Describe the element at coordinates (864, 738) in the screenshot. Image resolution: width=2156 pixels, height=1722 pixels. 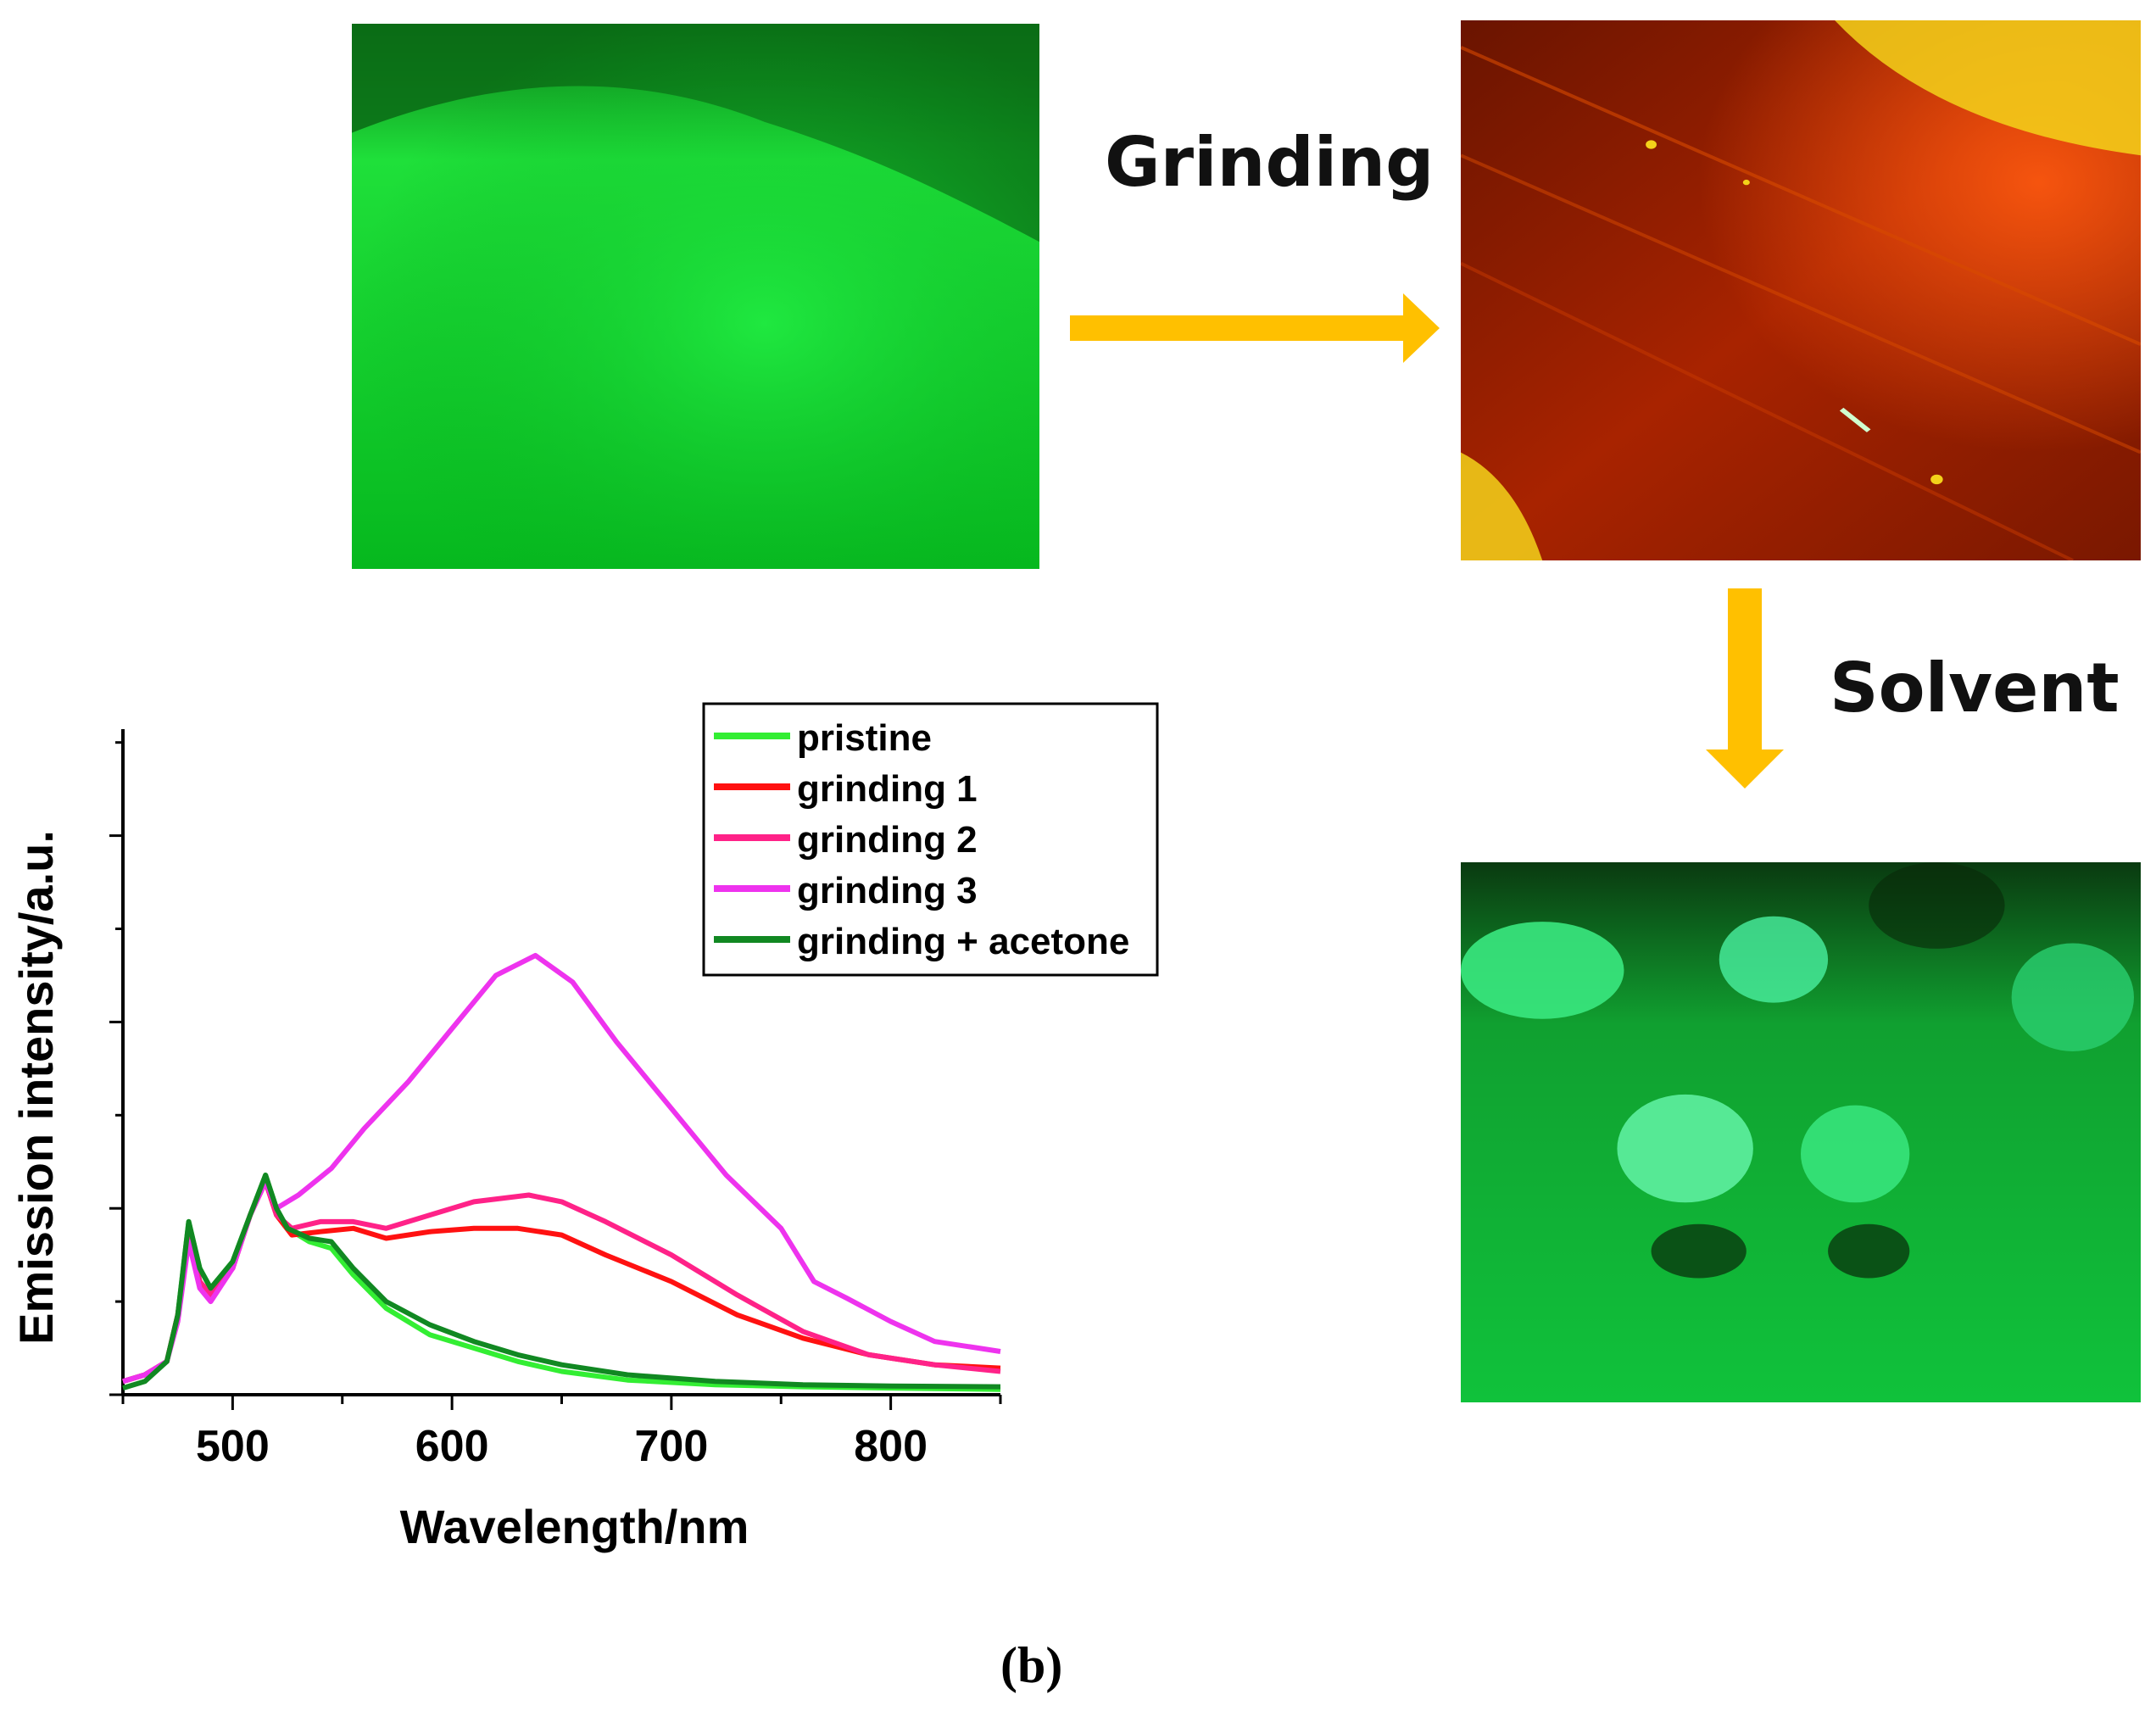
I see `legend-label: pristine` at that location.